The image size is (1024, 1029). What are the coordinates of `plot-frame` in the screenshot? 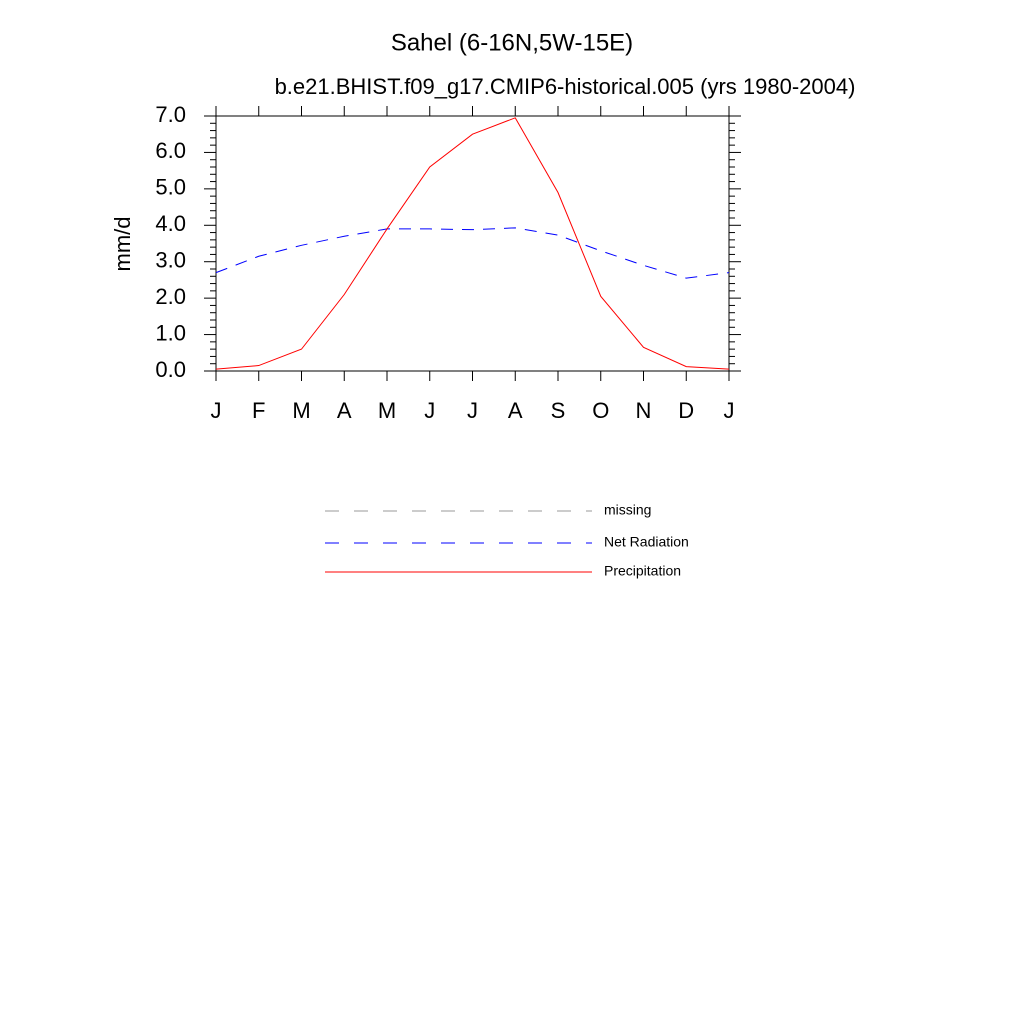 It's located at (472, 243).